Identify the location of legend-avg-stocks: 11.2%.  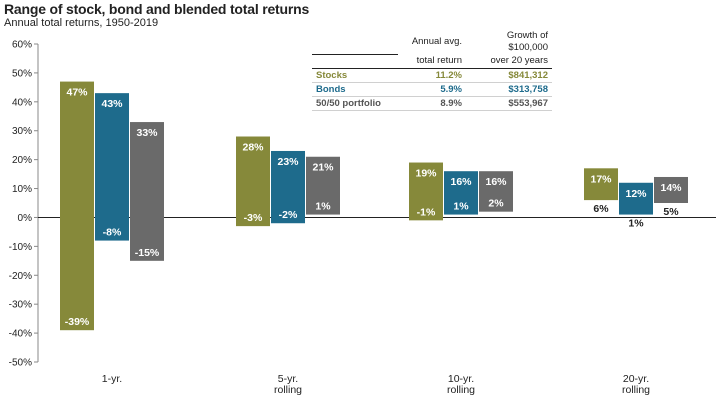
(432, 75).